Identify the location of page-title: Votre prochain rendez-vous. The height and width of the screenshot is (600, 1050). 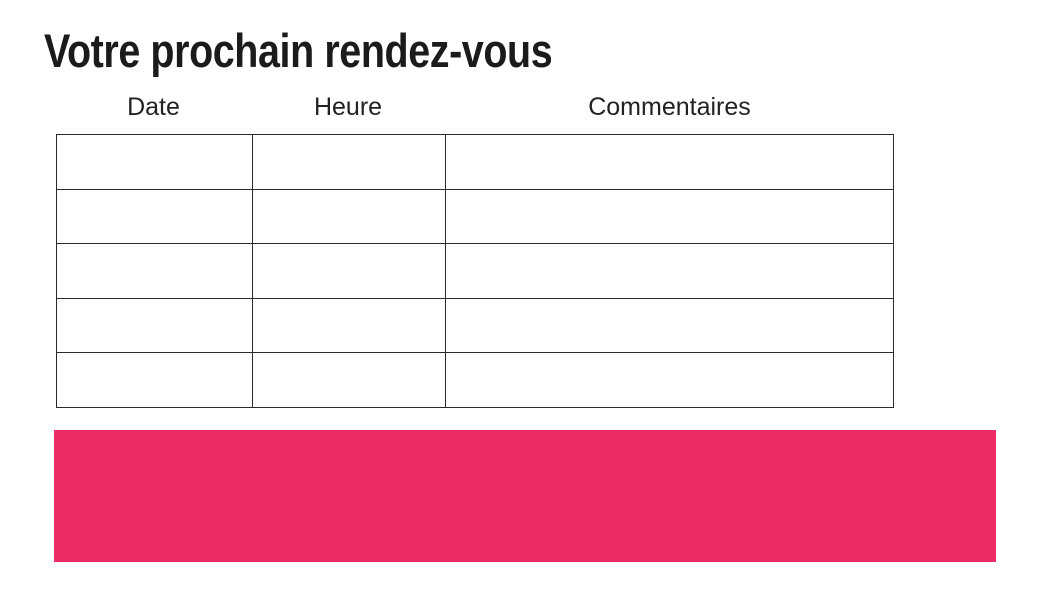
(298, 50).